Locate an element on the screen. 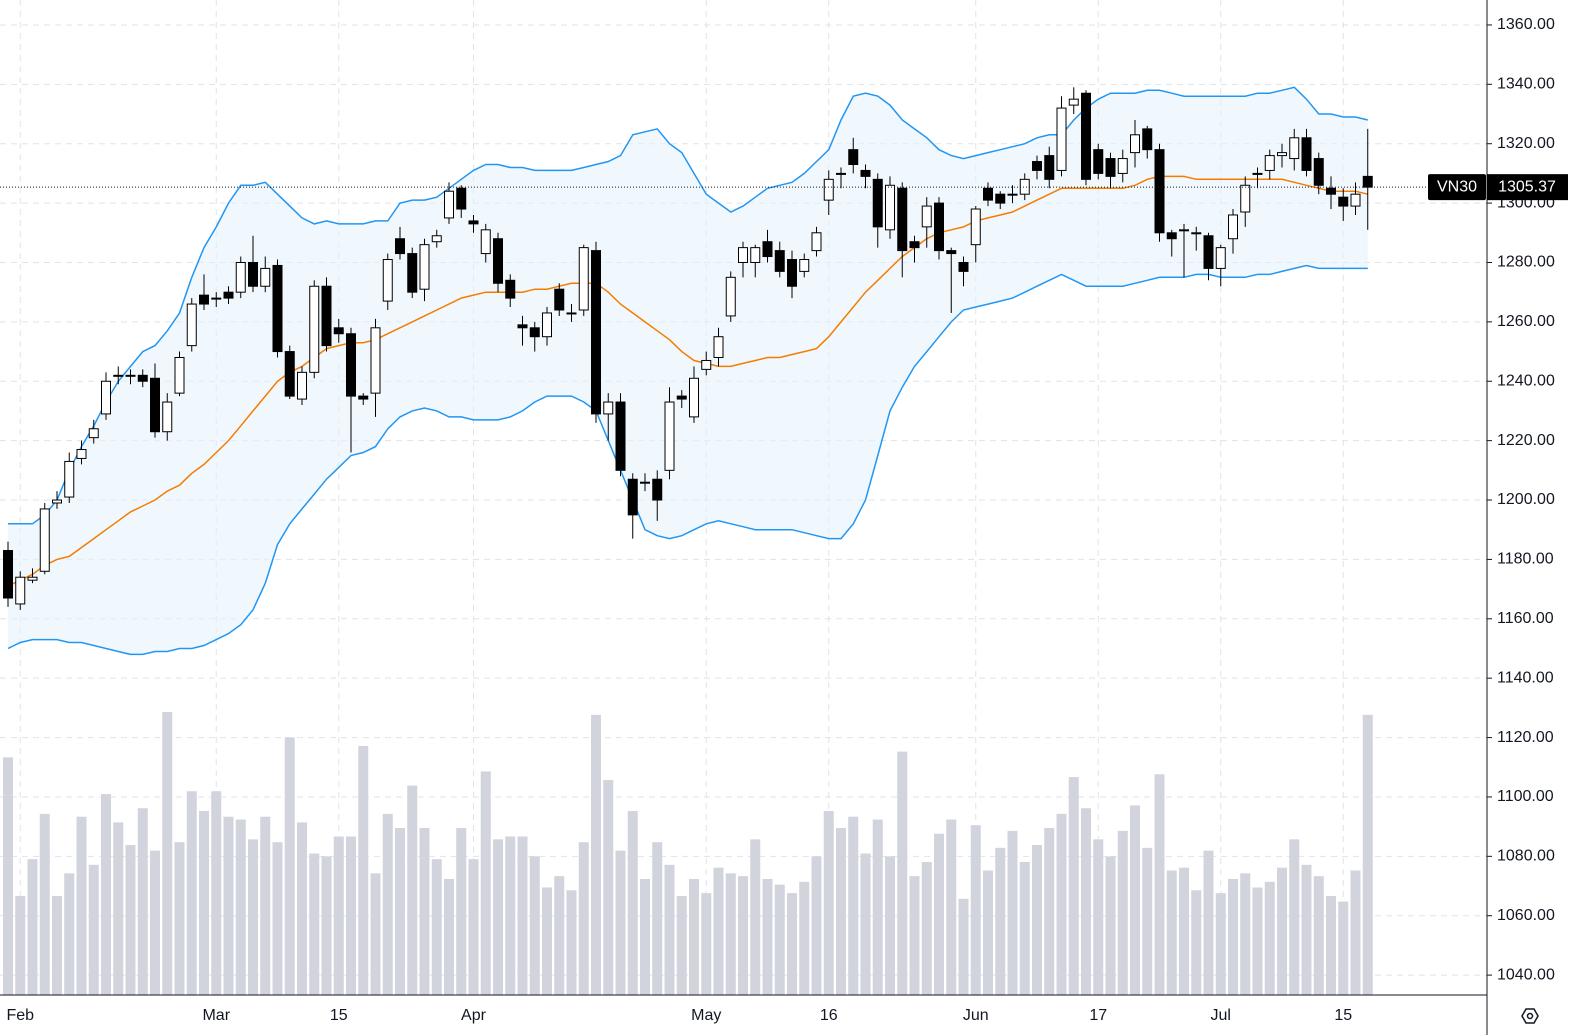  y-tick-label: 1060.00 is located at coordinates (1526, 915).